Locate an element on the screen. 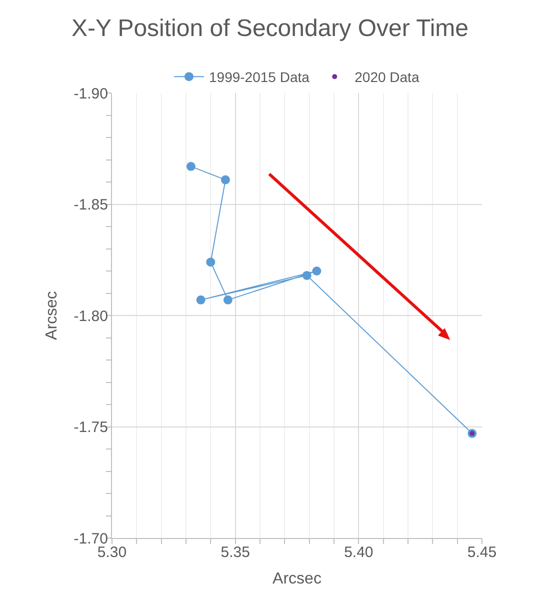 This screenshot has height=615, width=540. legend-label: 1999-2015 Data is located at coordinates (259, 77).